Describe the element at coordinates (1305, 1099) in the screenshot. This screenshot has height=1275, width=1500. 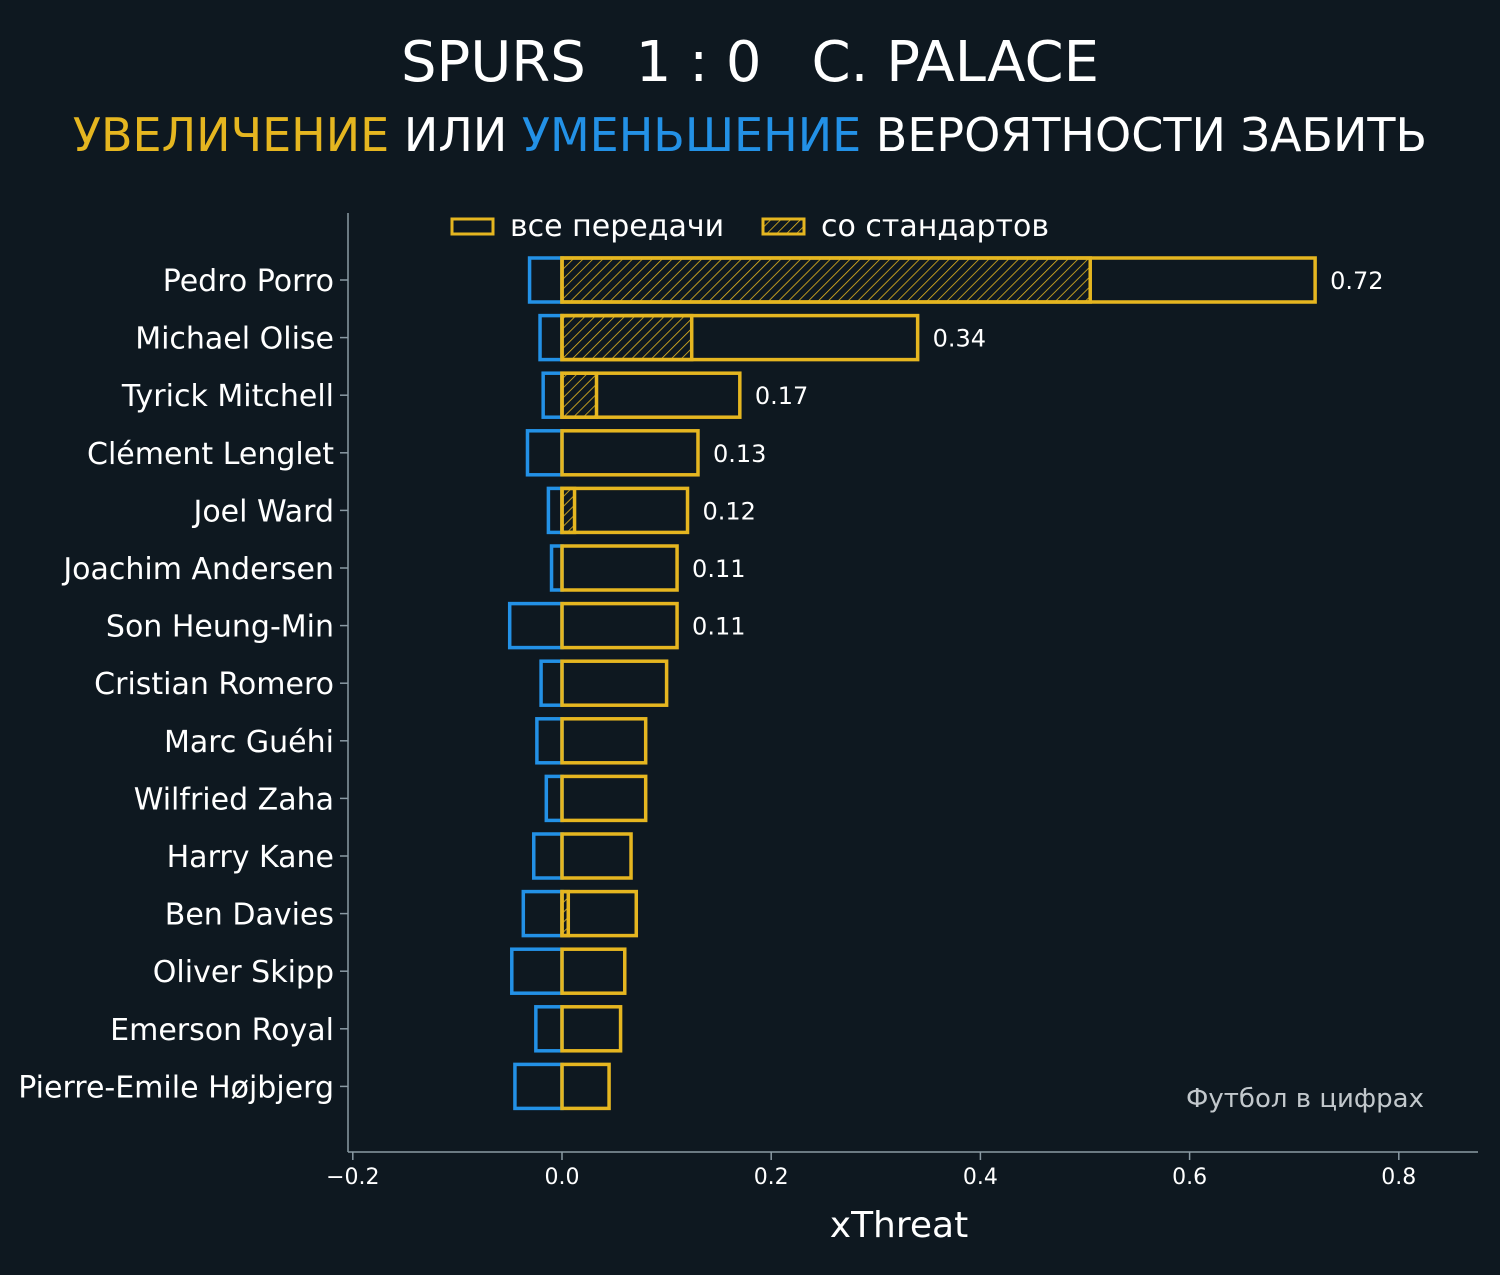
I see `watermark-text: Футбол в цифрах` at that location.